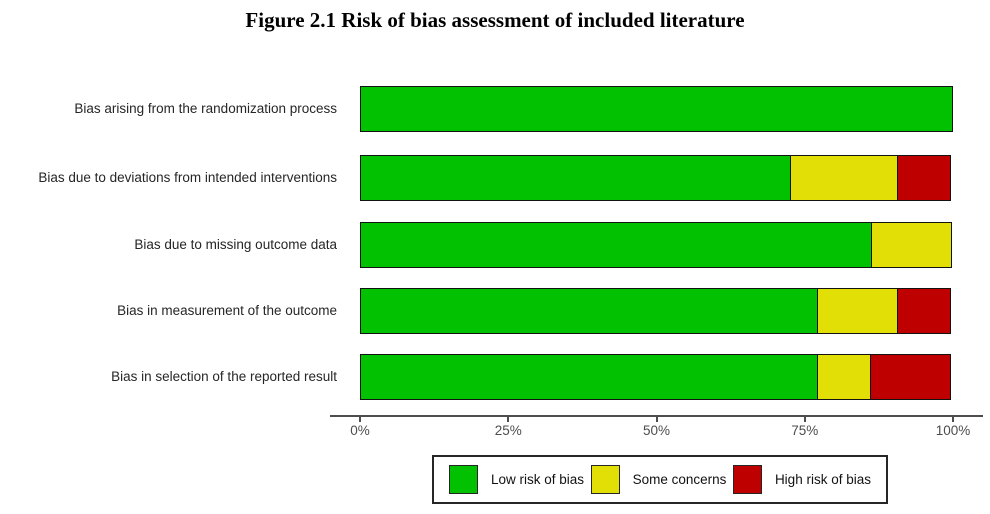  I want to click on x-tick-label: 25%, so click(508, 430).